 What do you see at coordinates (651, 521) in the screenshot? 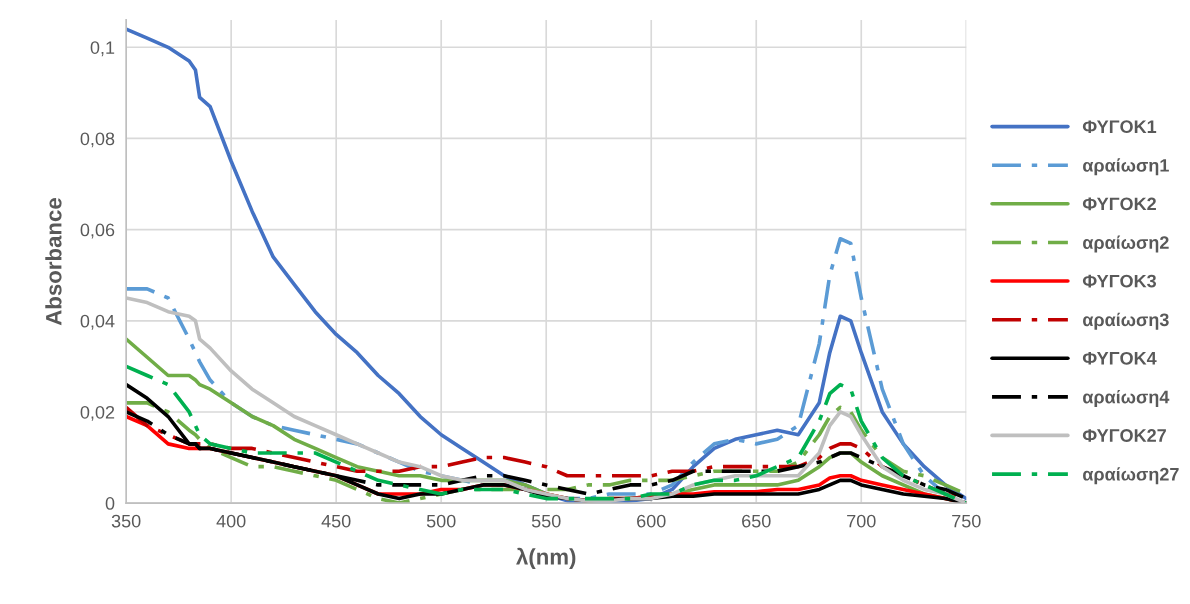
I see `x-tick-label: 600` at bounding box center [651, 521].